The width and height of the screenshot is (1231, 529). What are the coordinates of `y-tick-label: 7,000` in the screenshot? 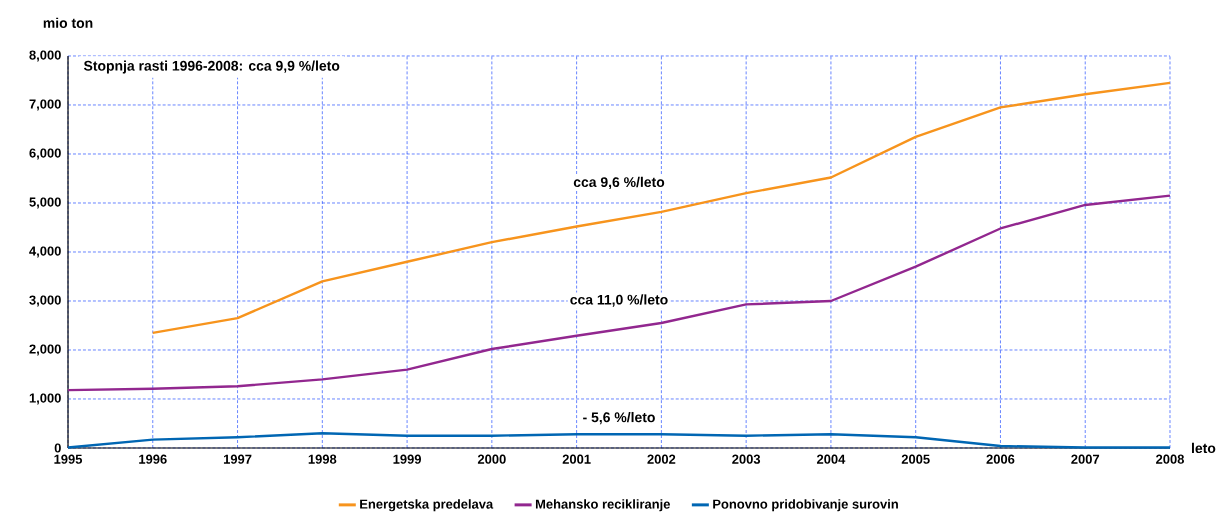 It's located at (45, 105).